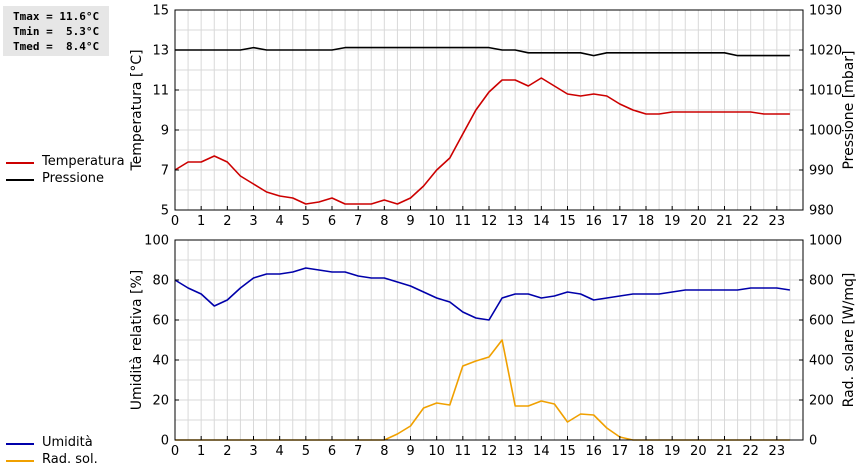 The width and height of the screenshot is (860, 470). I want to click on legend-item-temperatura: Temperatura, so click(66, 163).